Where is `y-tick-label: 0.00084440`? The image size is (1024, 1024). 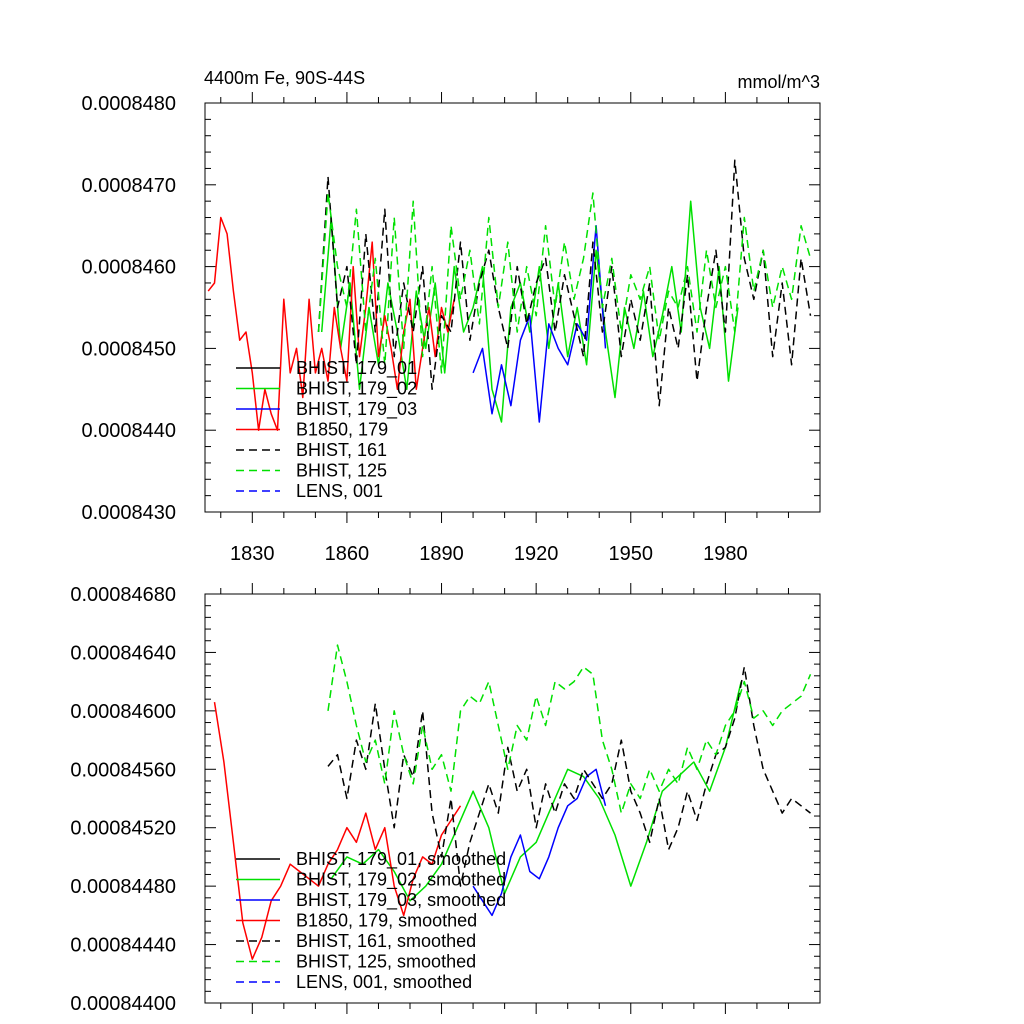 y-tick-label: 0.00084440 is located at coordinates (123, 946).